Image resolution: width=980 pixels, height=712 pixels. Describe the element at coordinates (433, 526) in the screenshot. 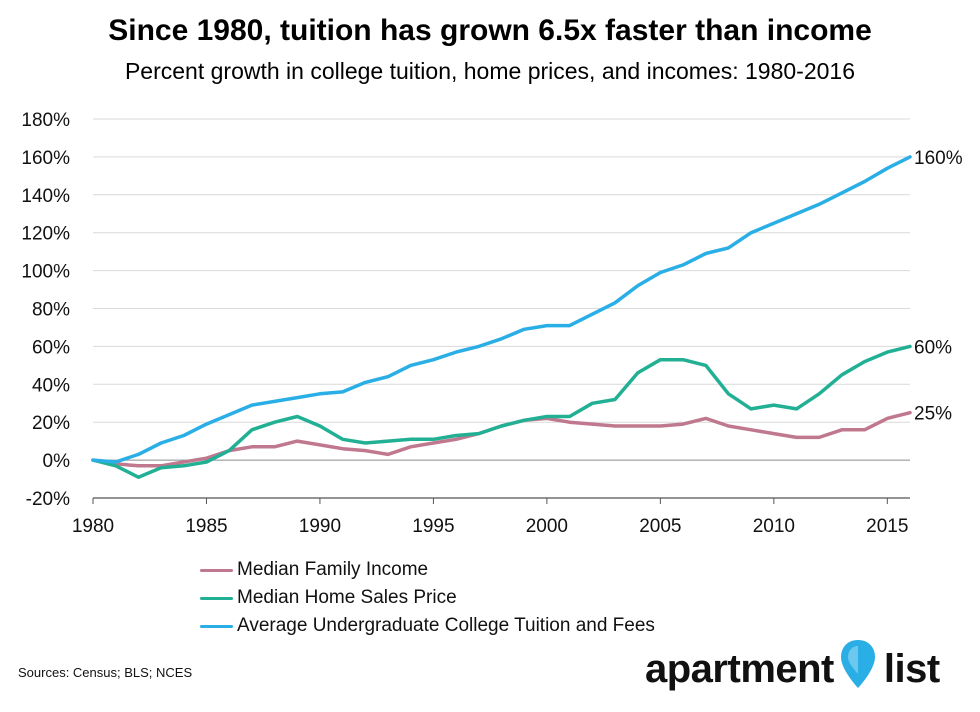

I see `x-tick-label: 1995` at that location.